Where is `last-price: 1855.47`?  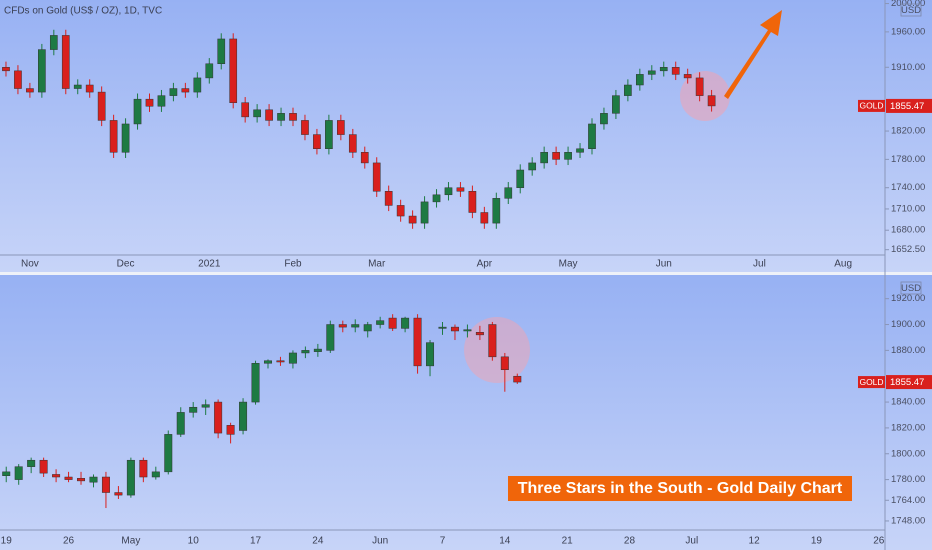 last-price: 1855.47 is located at coordinates (907, 106).